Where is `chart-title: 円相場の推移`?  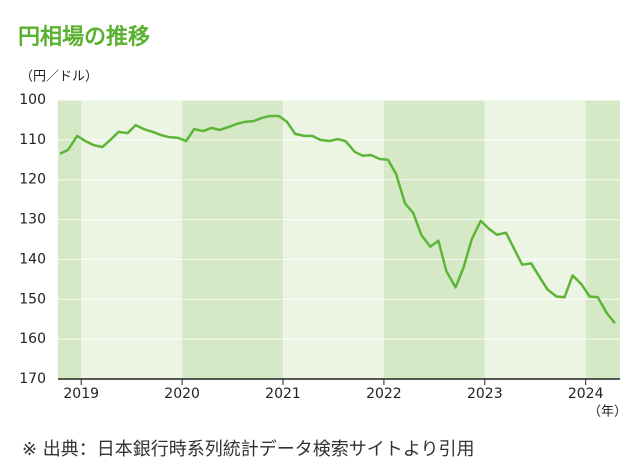 chart-title: 円相場の推移 is located at coordinates (84, 37).